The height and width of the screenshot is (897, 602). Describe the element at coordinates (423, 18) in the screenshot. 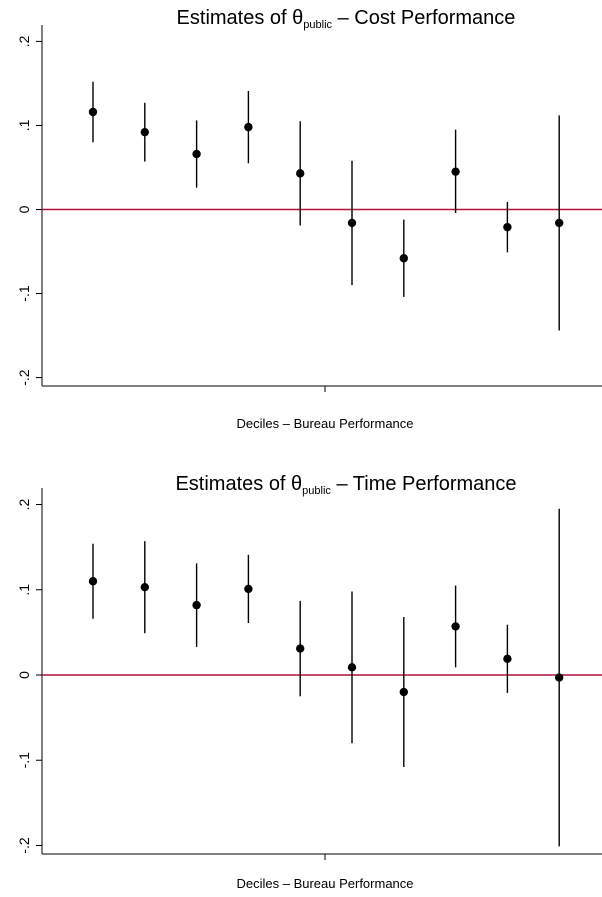

I see `chart-title-suffix: – Cost Performance` at that location.